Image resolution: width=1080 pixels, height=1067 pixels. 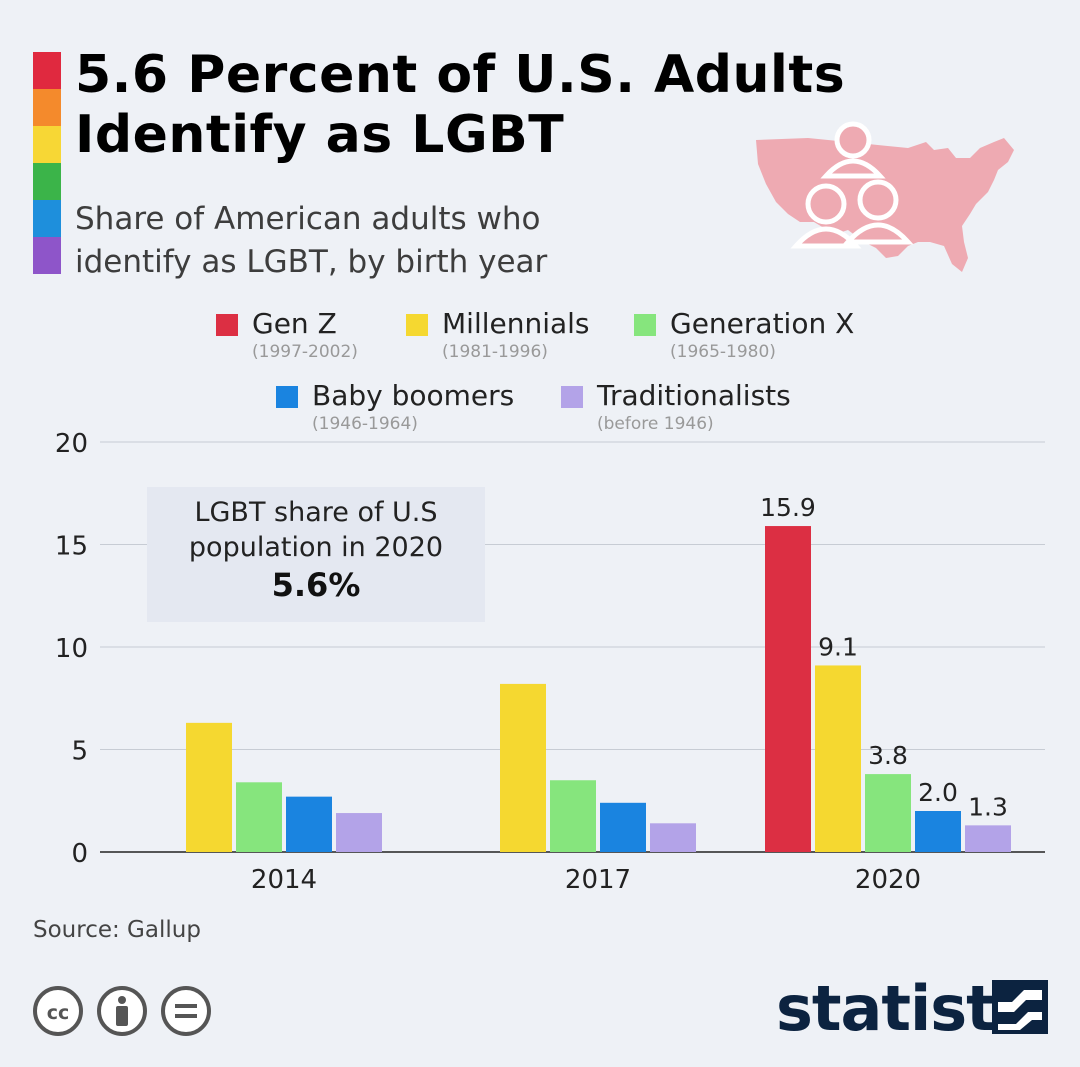 I want to click on y-tick-label: 10, so click(x=71, y=649).